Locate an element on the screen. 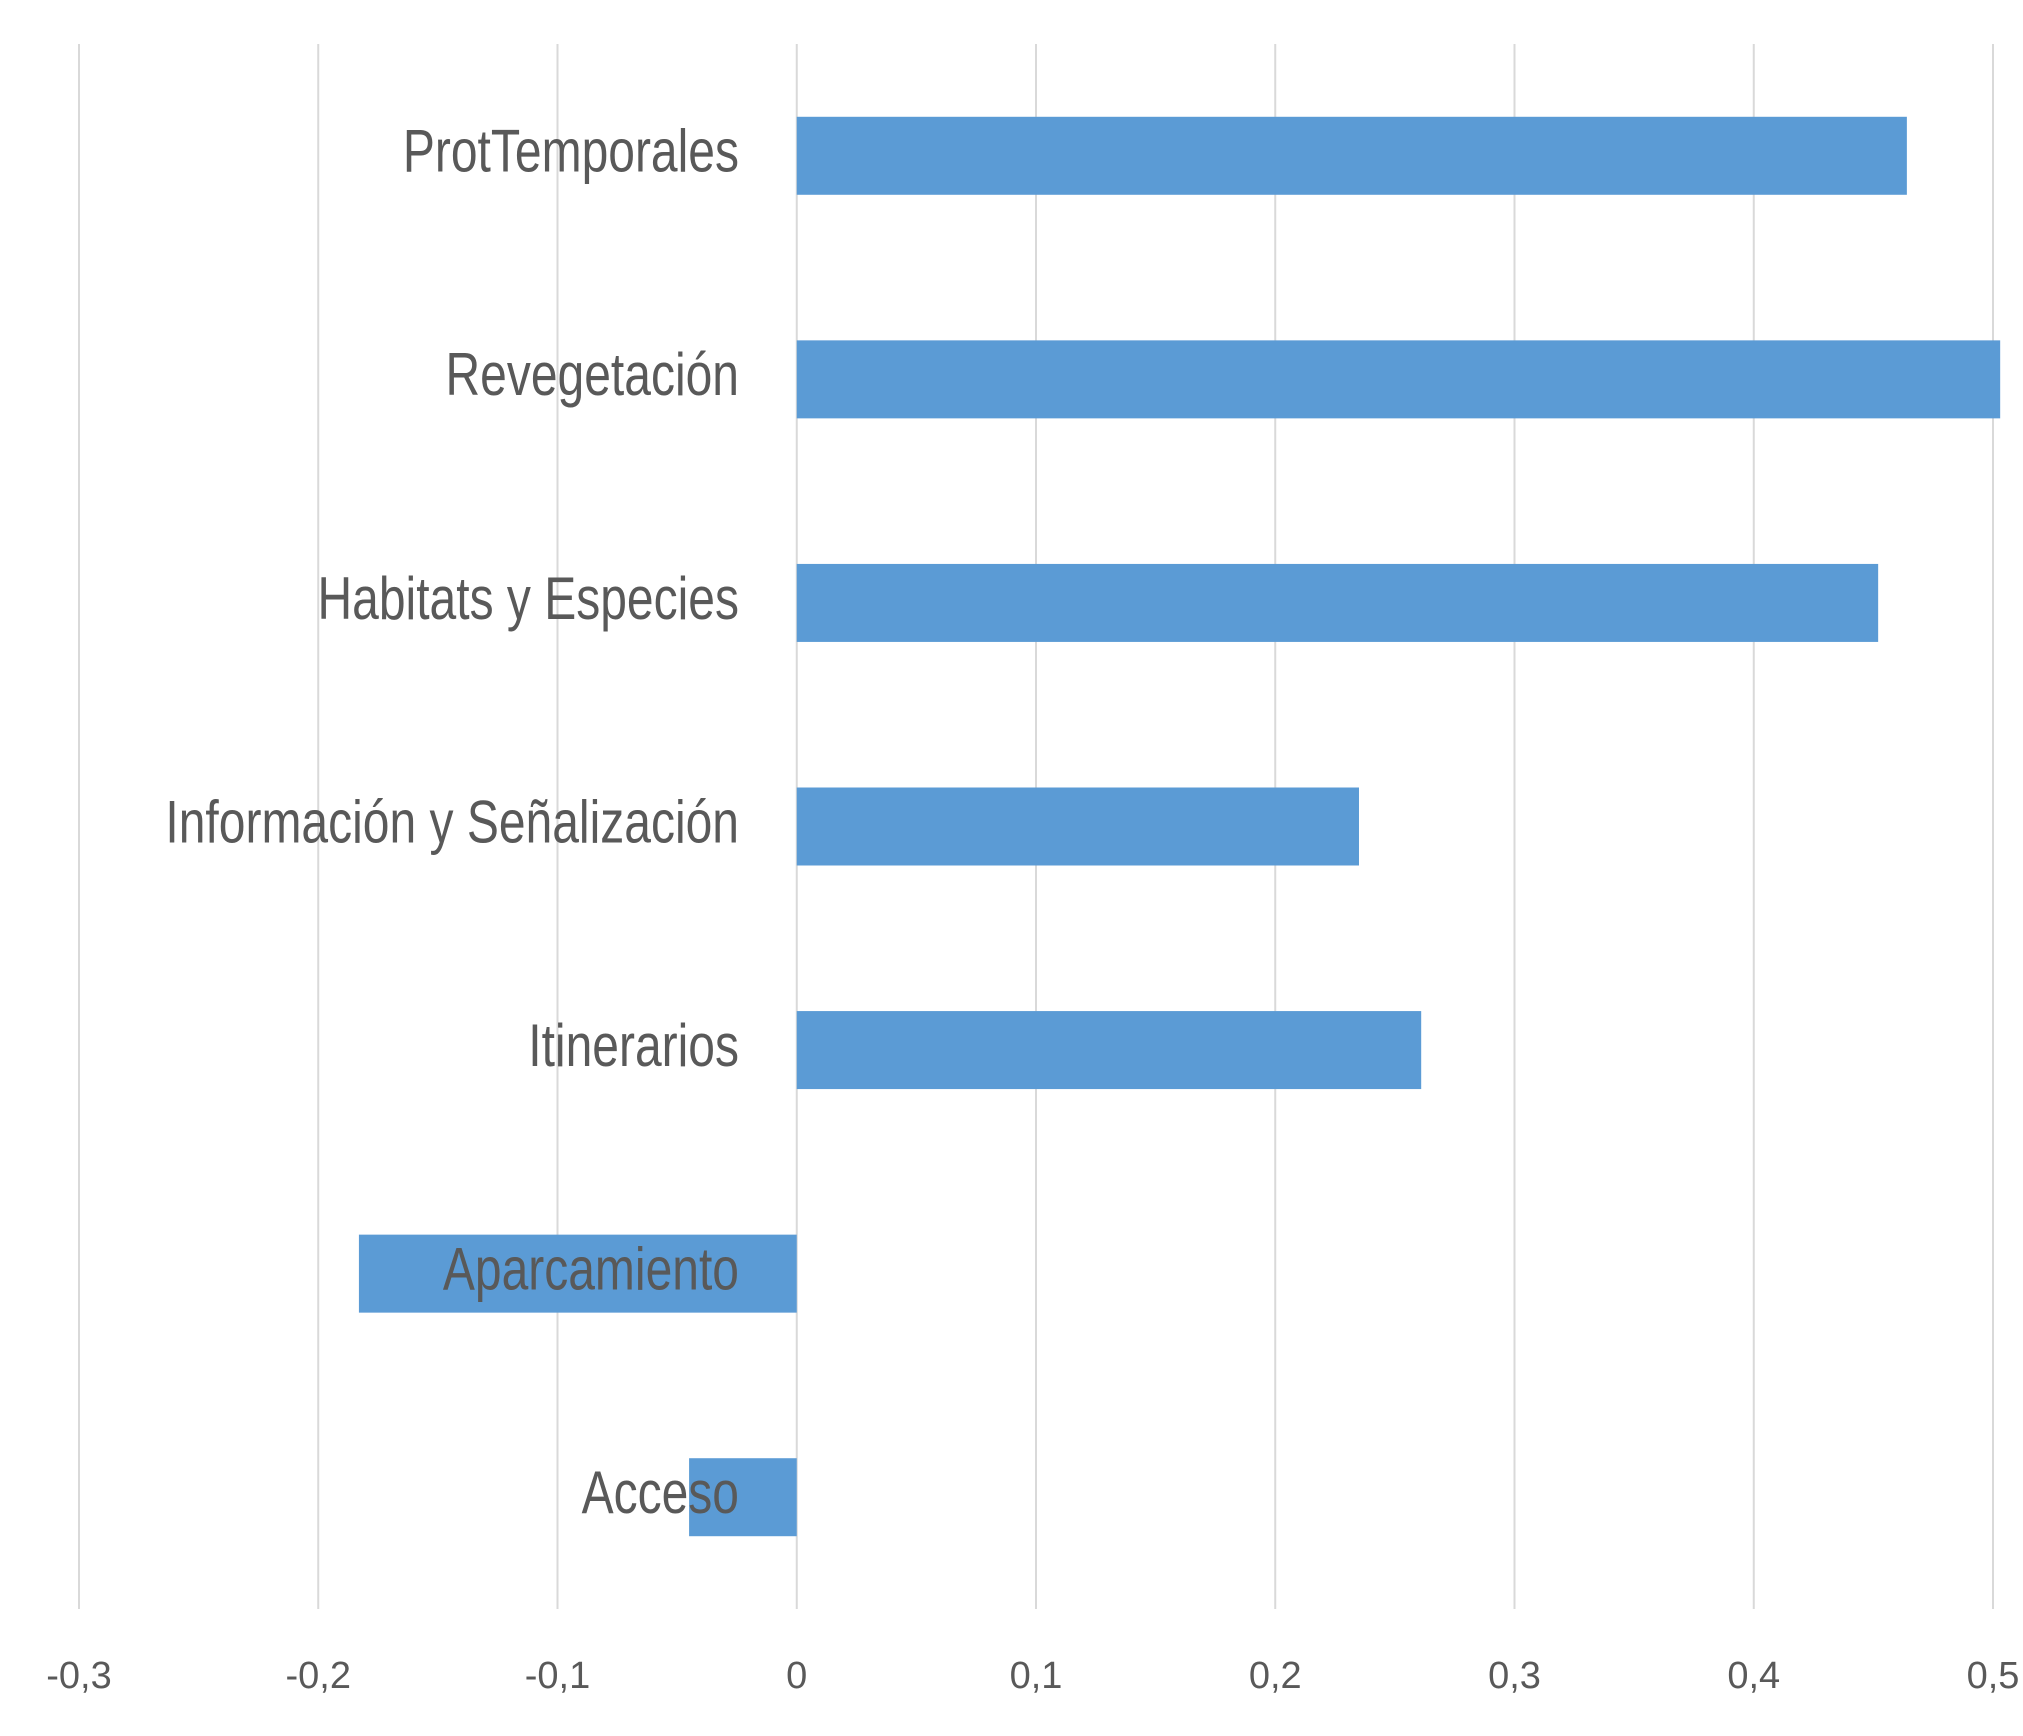 The height and width of the screenshot is (1736, 2023). x-tick-label: 0,1 is located at coordinates (1036, 1676).